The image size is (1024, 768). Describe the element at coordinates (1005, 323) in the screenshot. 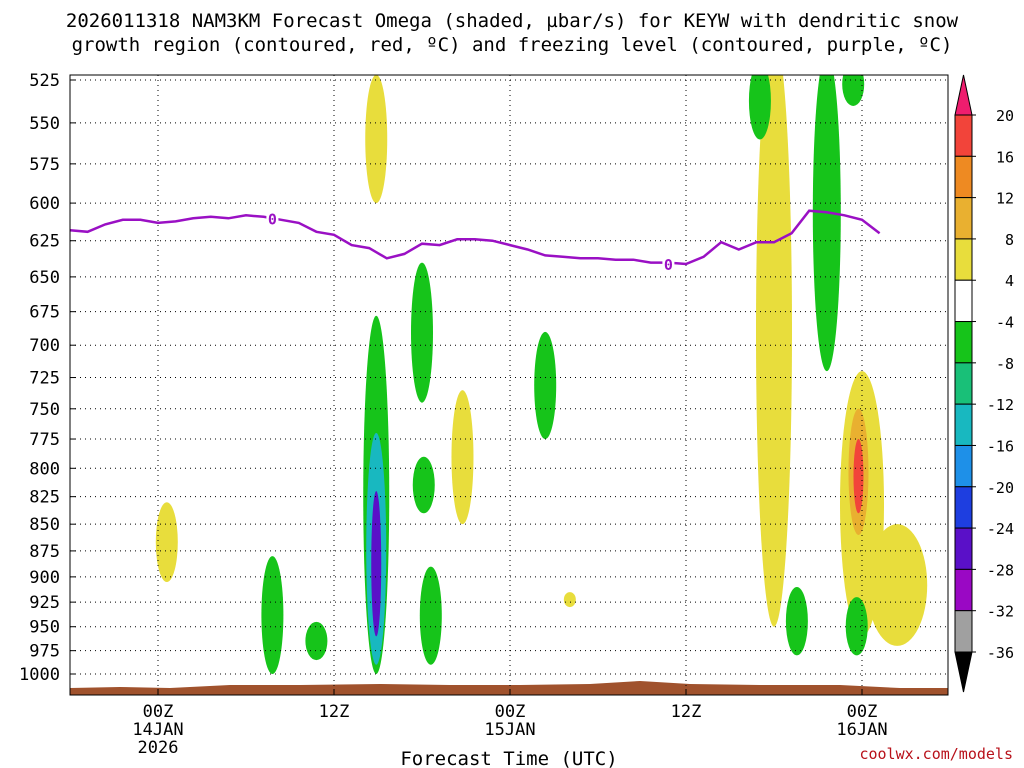

I see `colorbar-label-5: -4` at that location.